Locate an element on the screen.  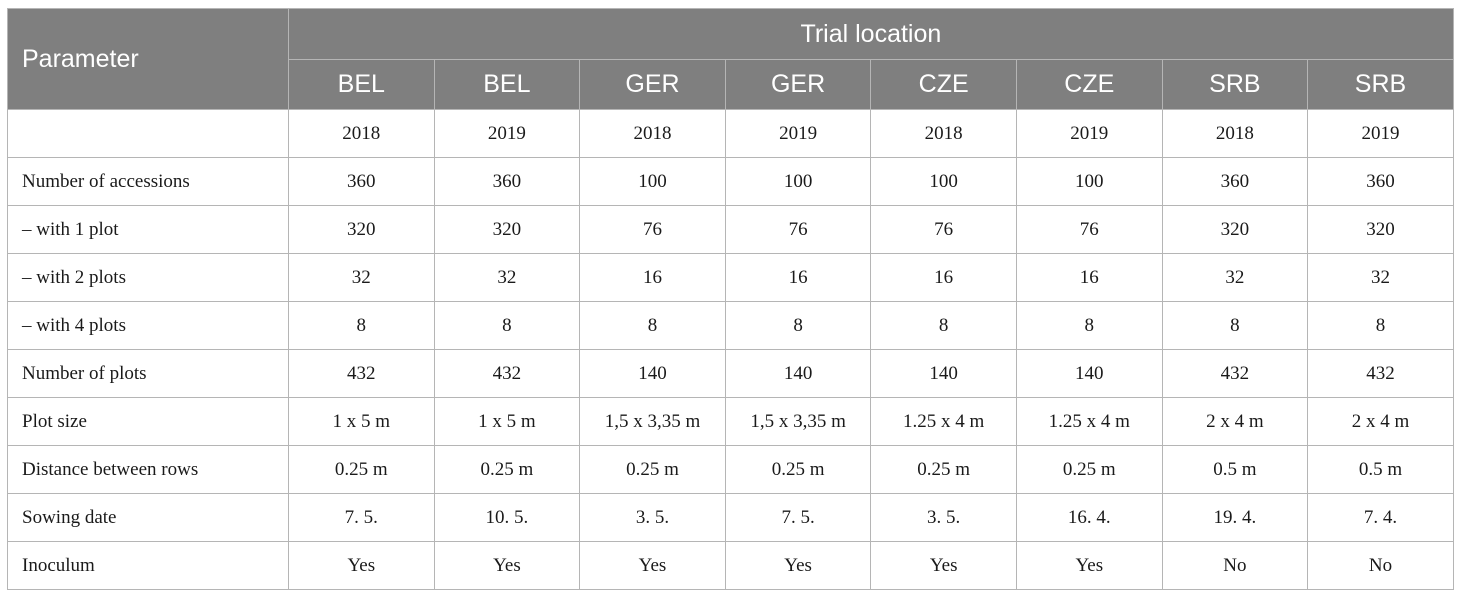
table-cell: 7. 4. is located at coordinates (1380, 517).